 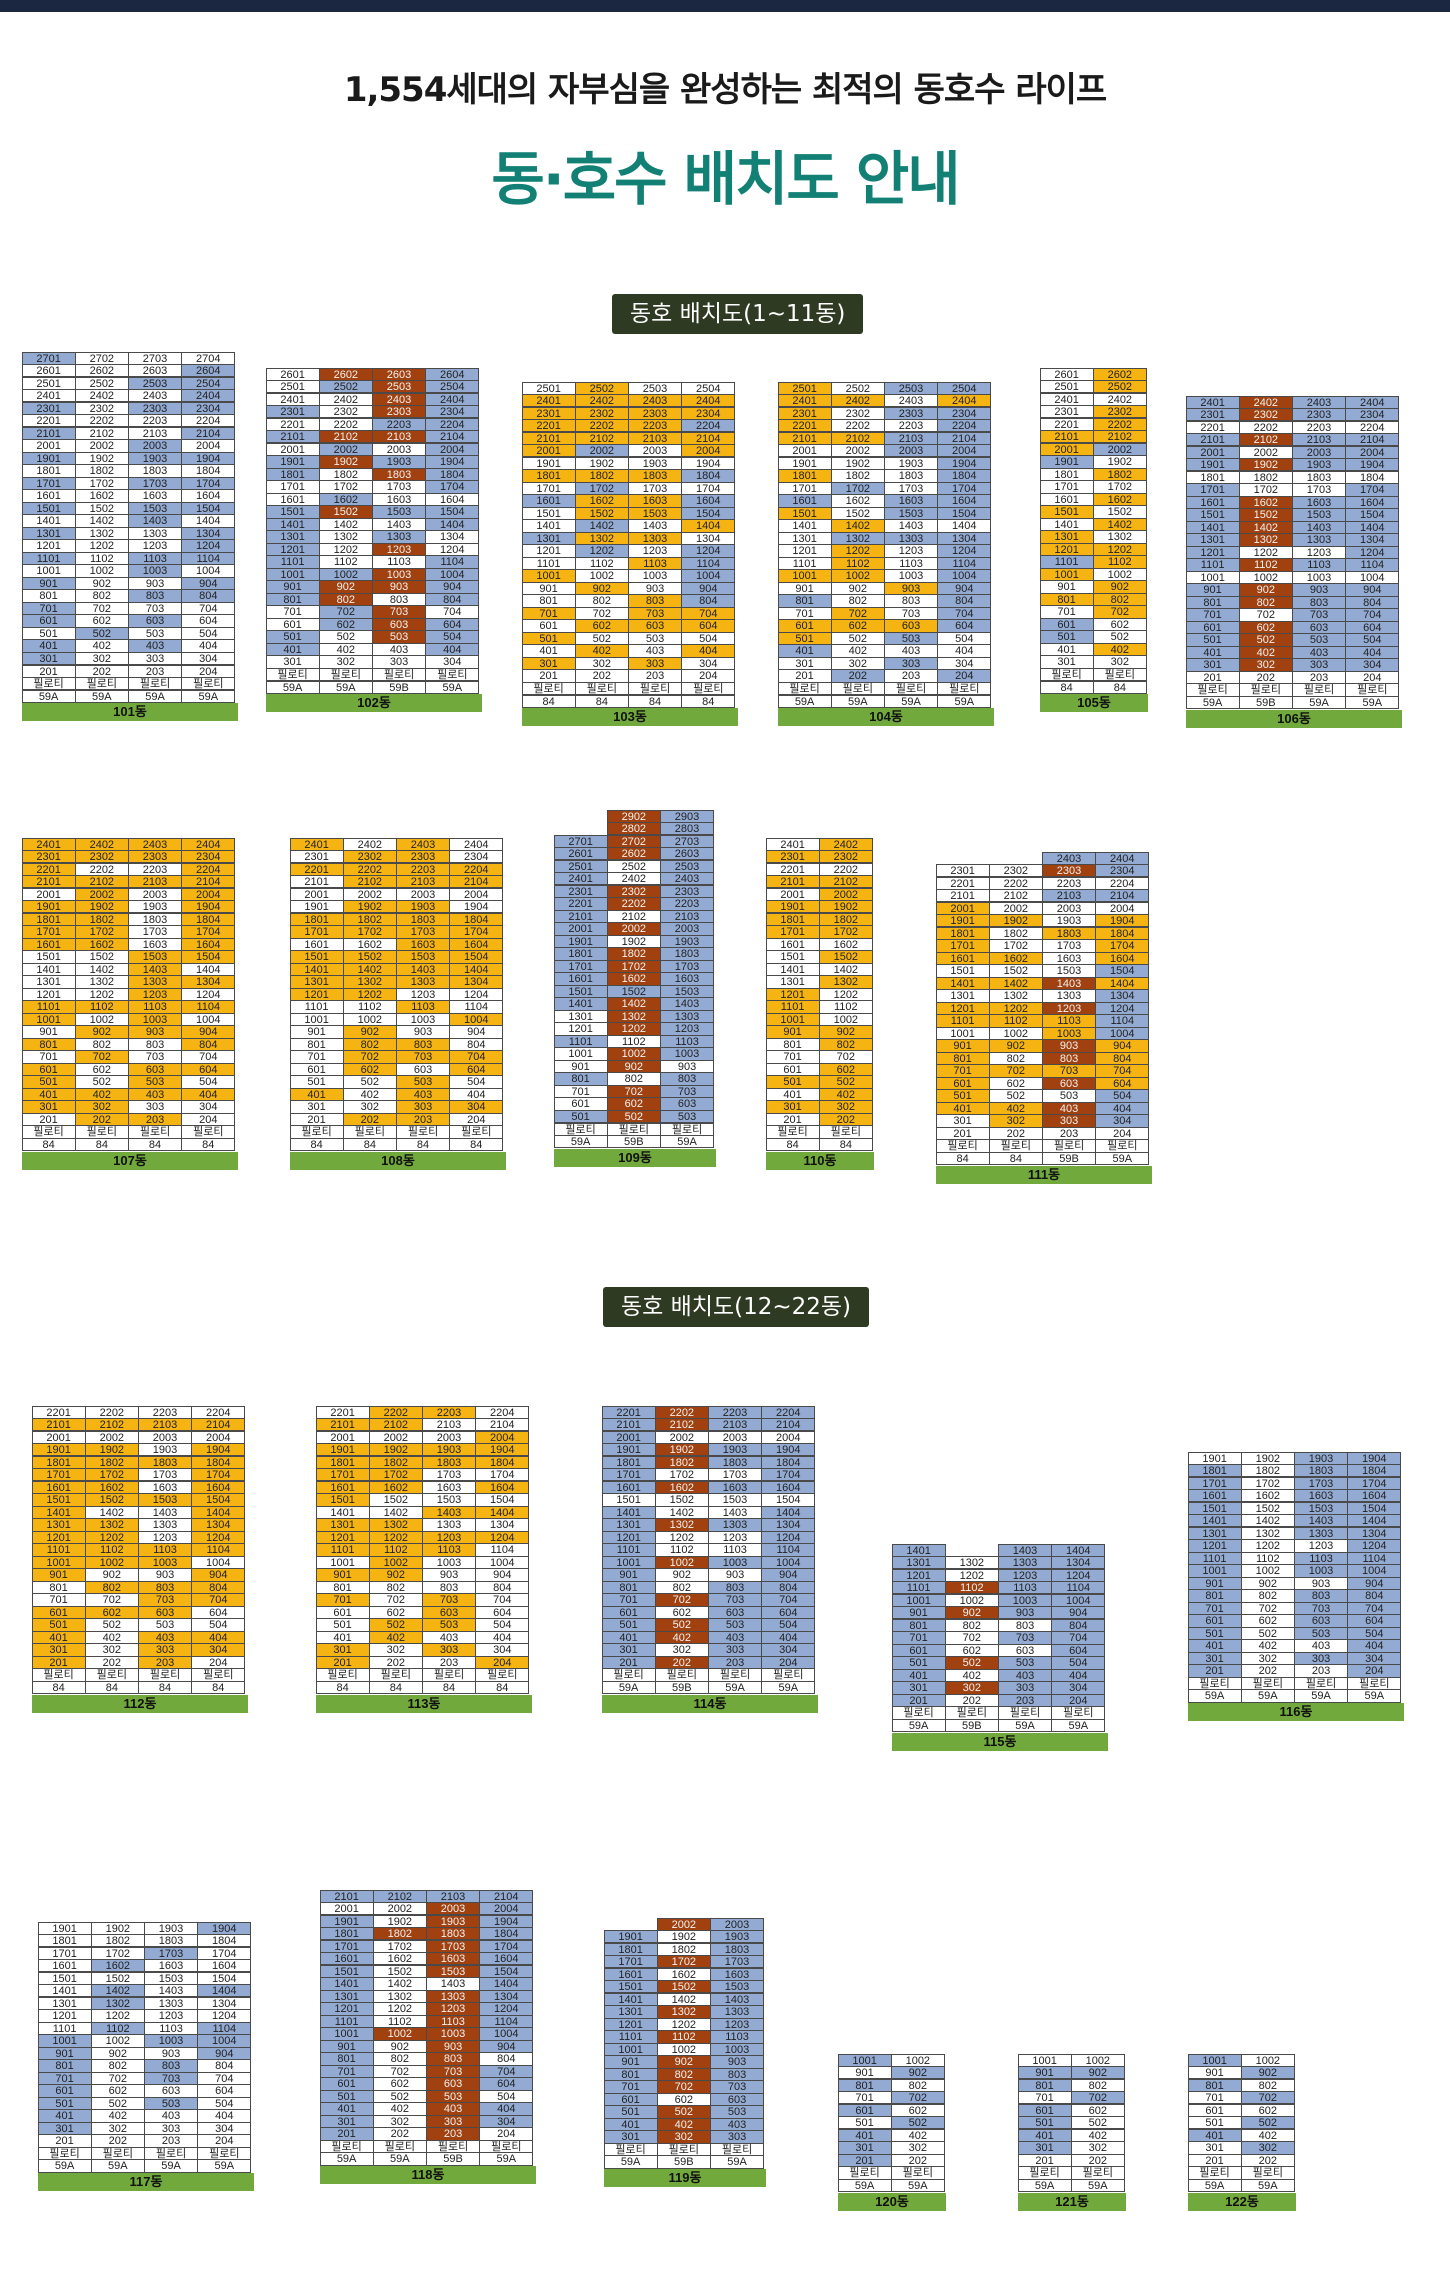 I want to click on unit-cell: 1701, so click(x=316, y=932).